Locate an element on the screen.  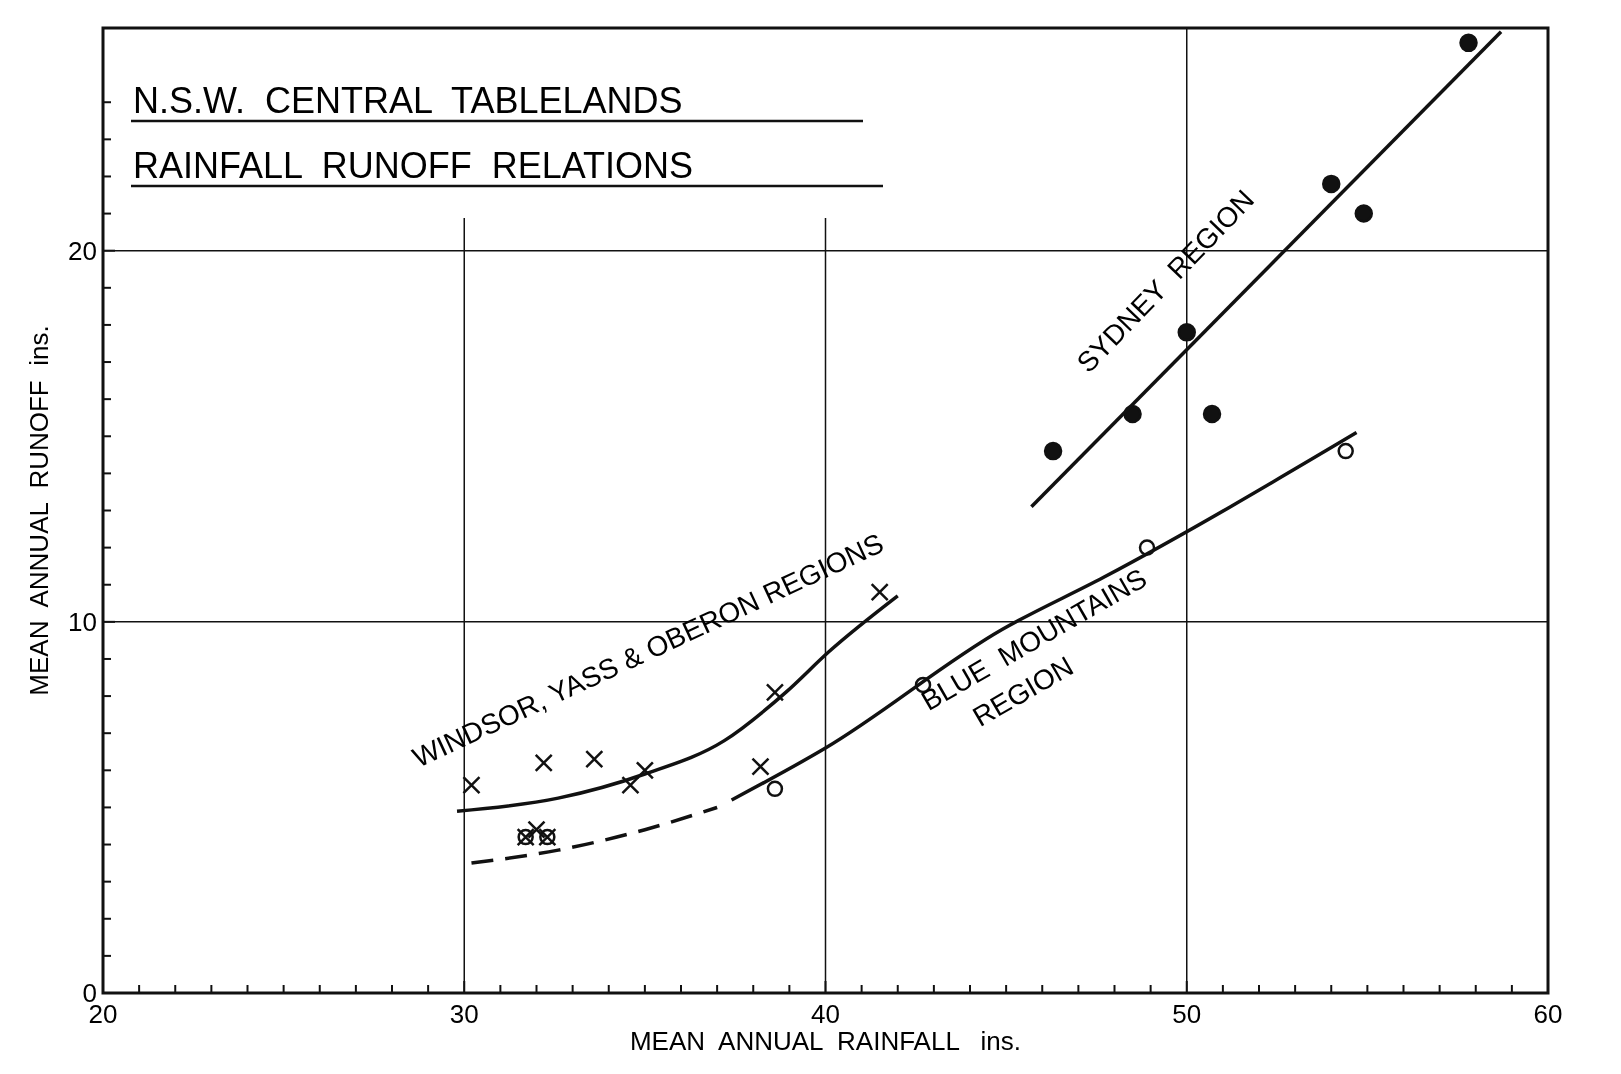
x-tick-label: 50 is located at coordinates (1187, 1014).